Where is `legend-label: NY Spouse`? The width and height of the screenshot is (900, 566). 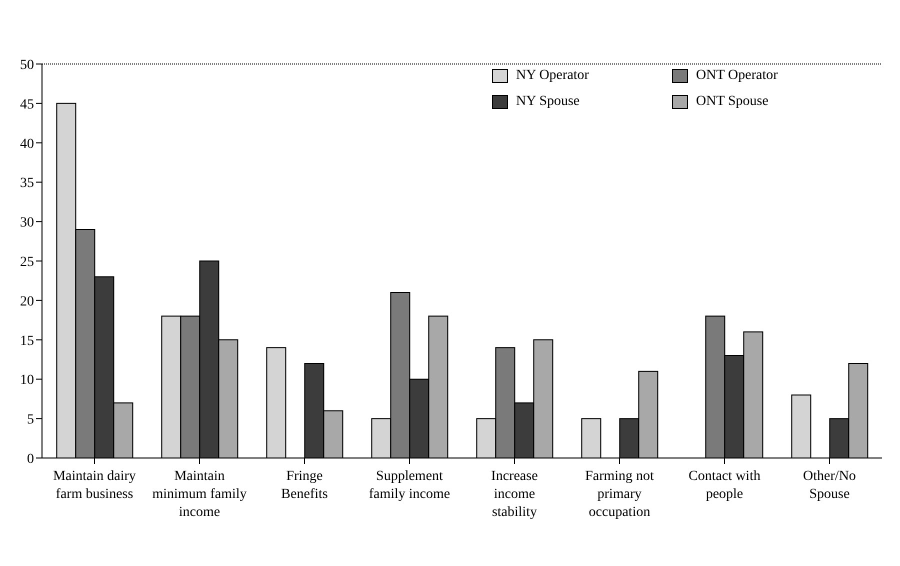 legend-label: NY Spouse is located at coordinates (548, 102).